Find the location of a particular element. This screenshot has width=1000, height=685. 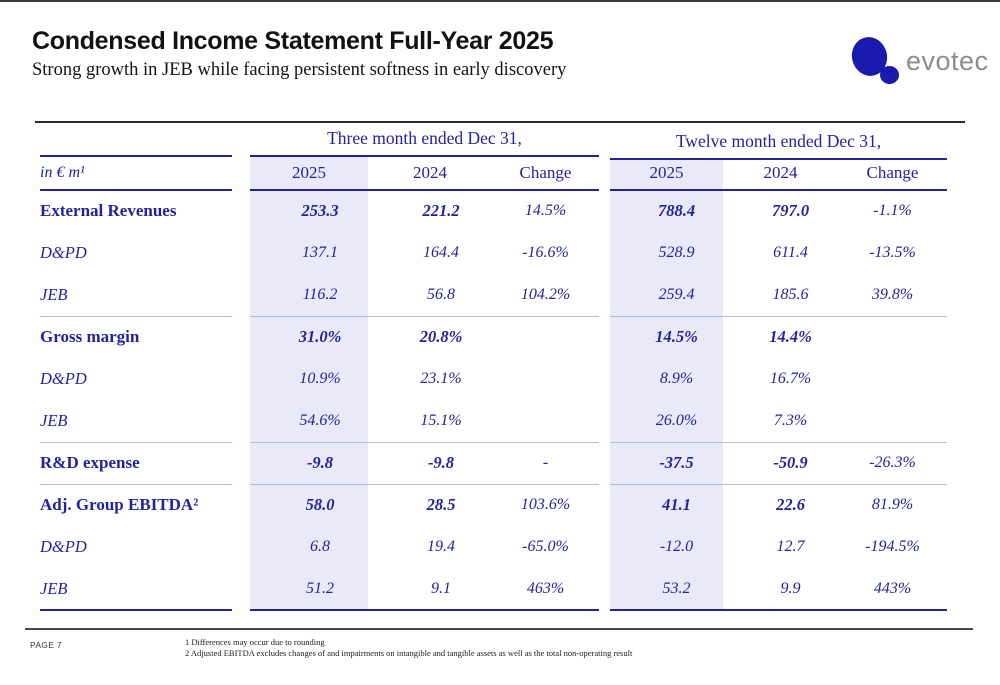

cell-2025-3m: 6.8 is located at coordinates (320, 546).